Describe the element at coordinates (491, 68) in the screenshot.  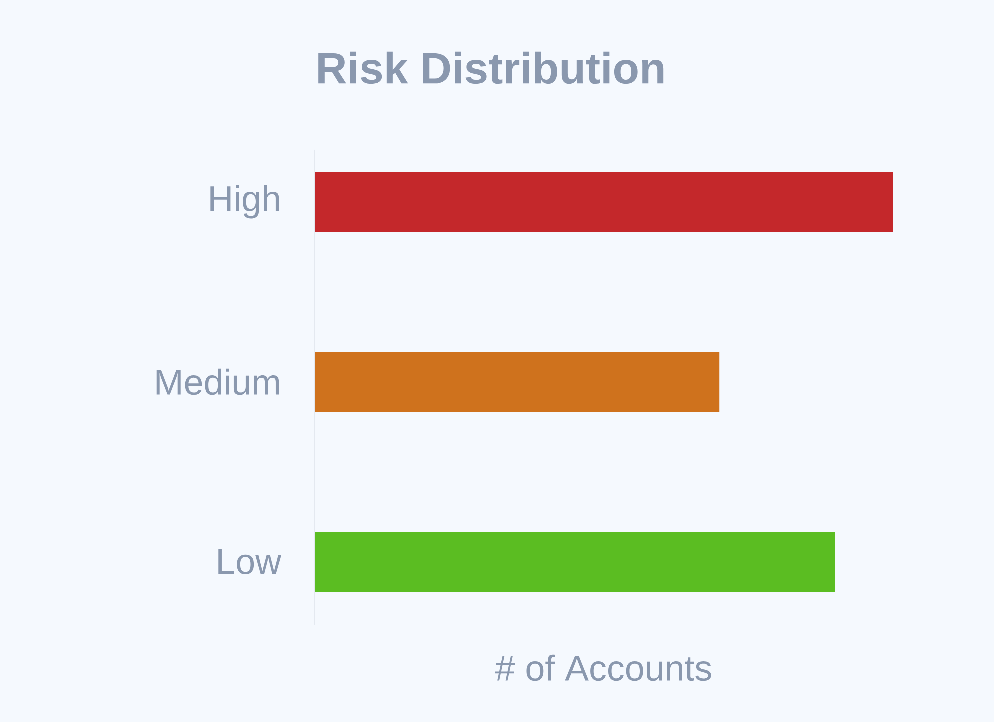
I see `chart-title: Risk Distribution` at that location.